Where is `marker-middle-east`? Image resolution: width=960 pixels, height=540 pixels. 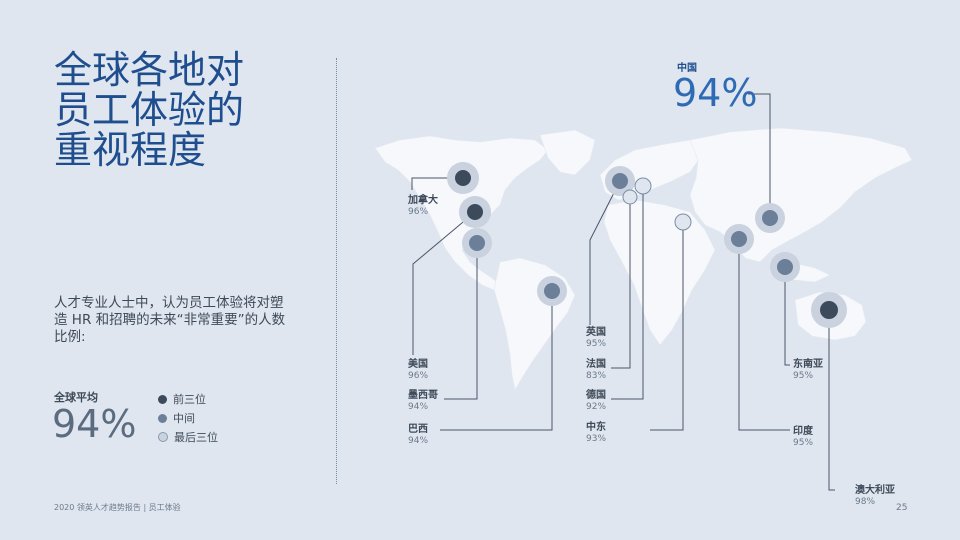 marker-middle-east is located at coordinates (683, 222).